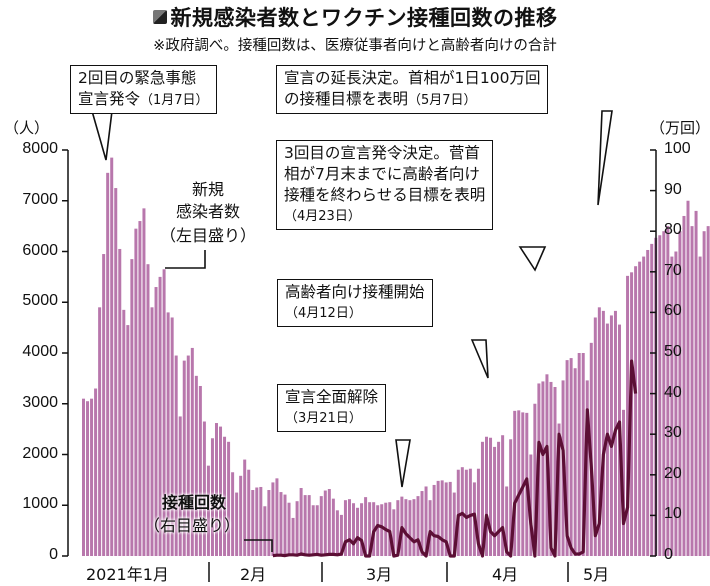 The height and width of the screenshot is (586, 710). Describe the element at coordinates (355, 292) in the screenshot. I see `annotation-text: 高齢者向け接種開始` at that location.